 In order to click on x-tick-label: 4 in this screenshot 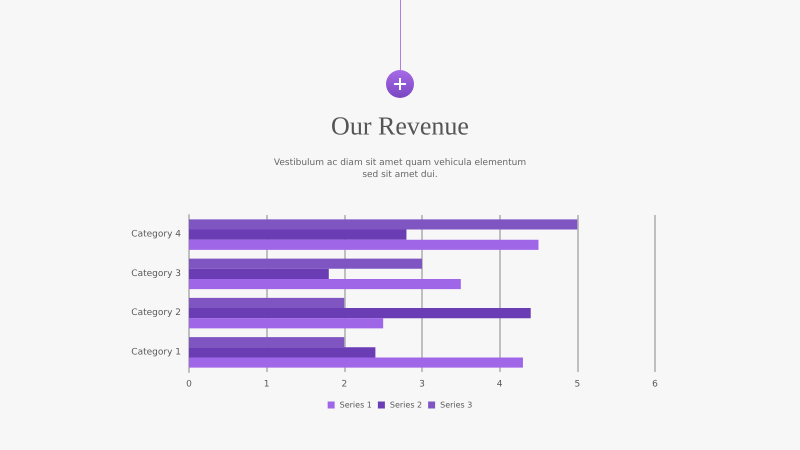, I will do `click(499, 385)`.